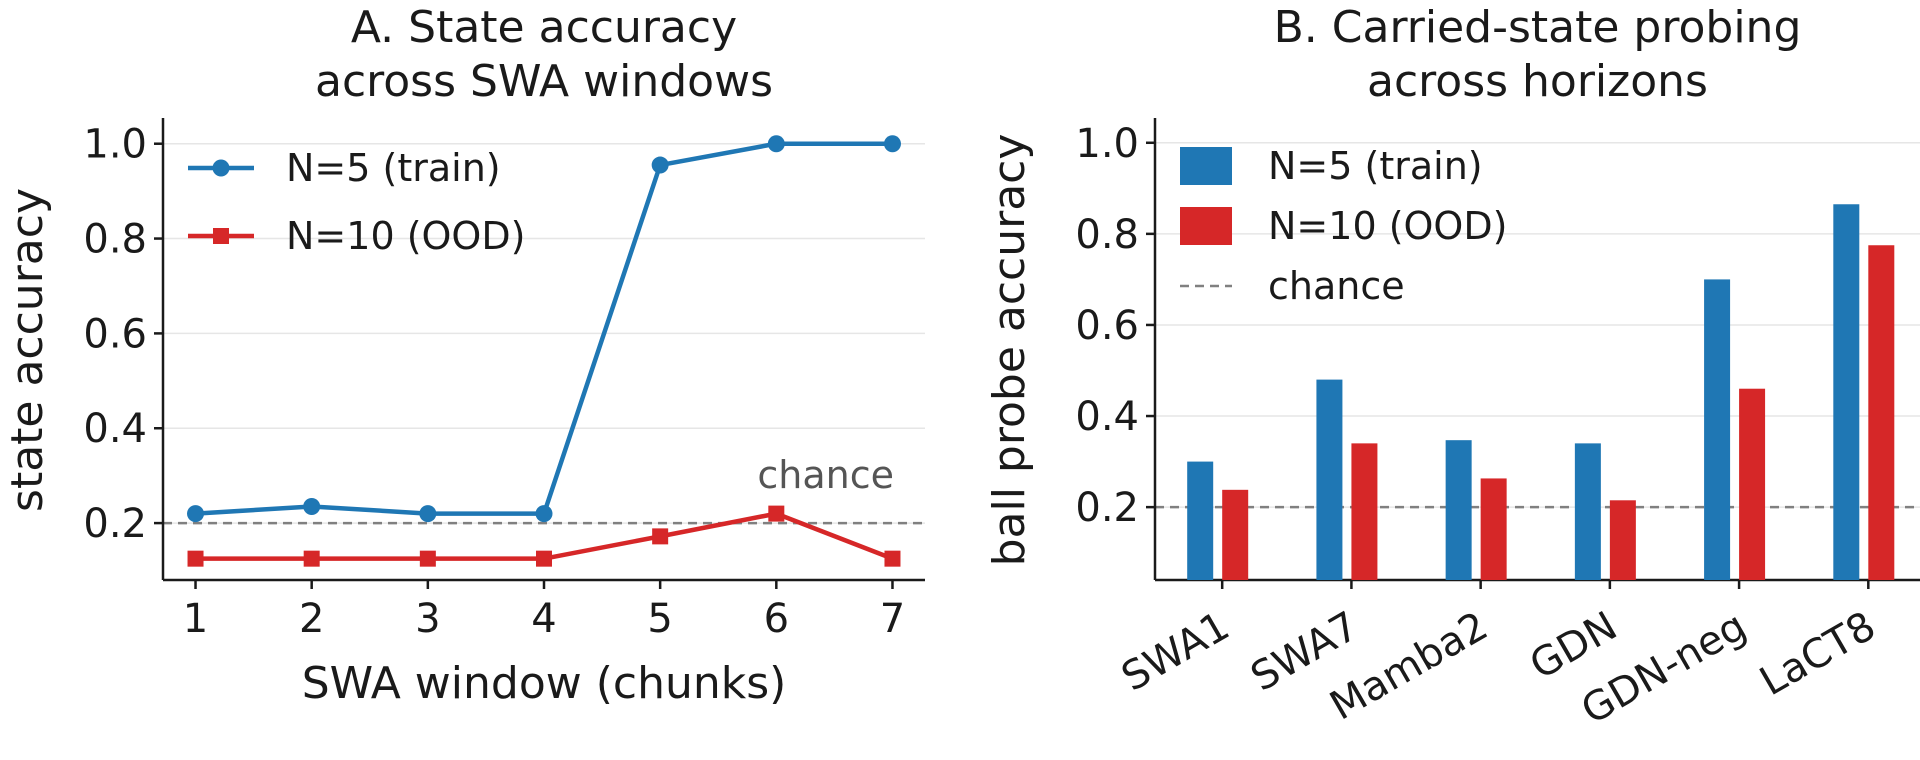 Image resolution: width=1920 pixels, height=760 pixels. Describe the element at coordinates (1235, 534) in the screenshot. I see `bar-n-10-ood-swa1` at that location.